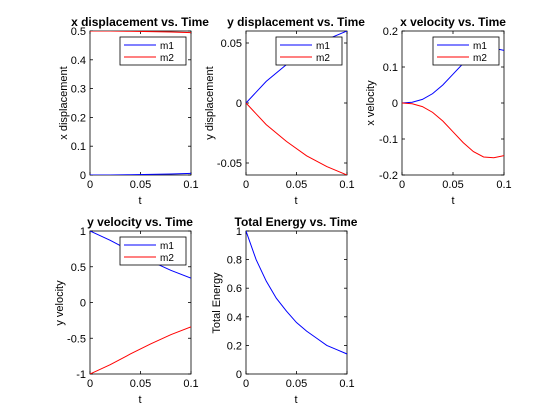  I want to click on y-tick-label: 0.3, so click(78, 90).